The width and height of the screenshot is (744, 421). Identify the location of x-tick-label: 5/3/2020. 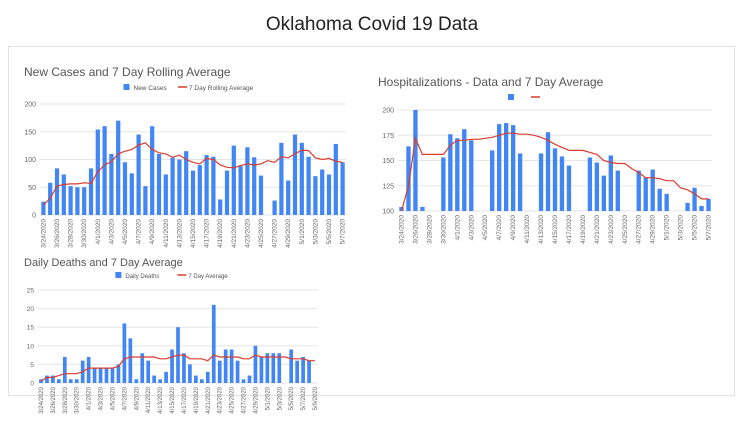
(681, 228).